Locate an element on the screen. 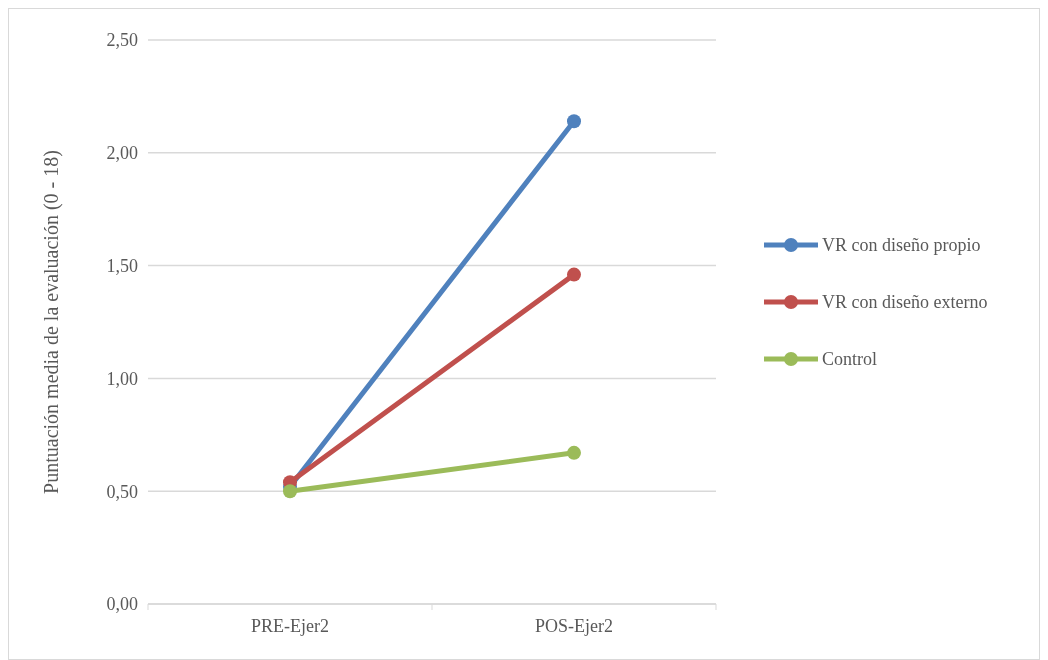  legend-label: VR con diseño propio is located at coordinates (901, 245).